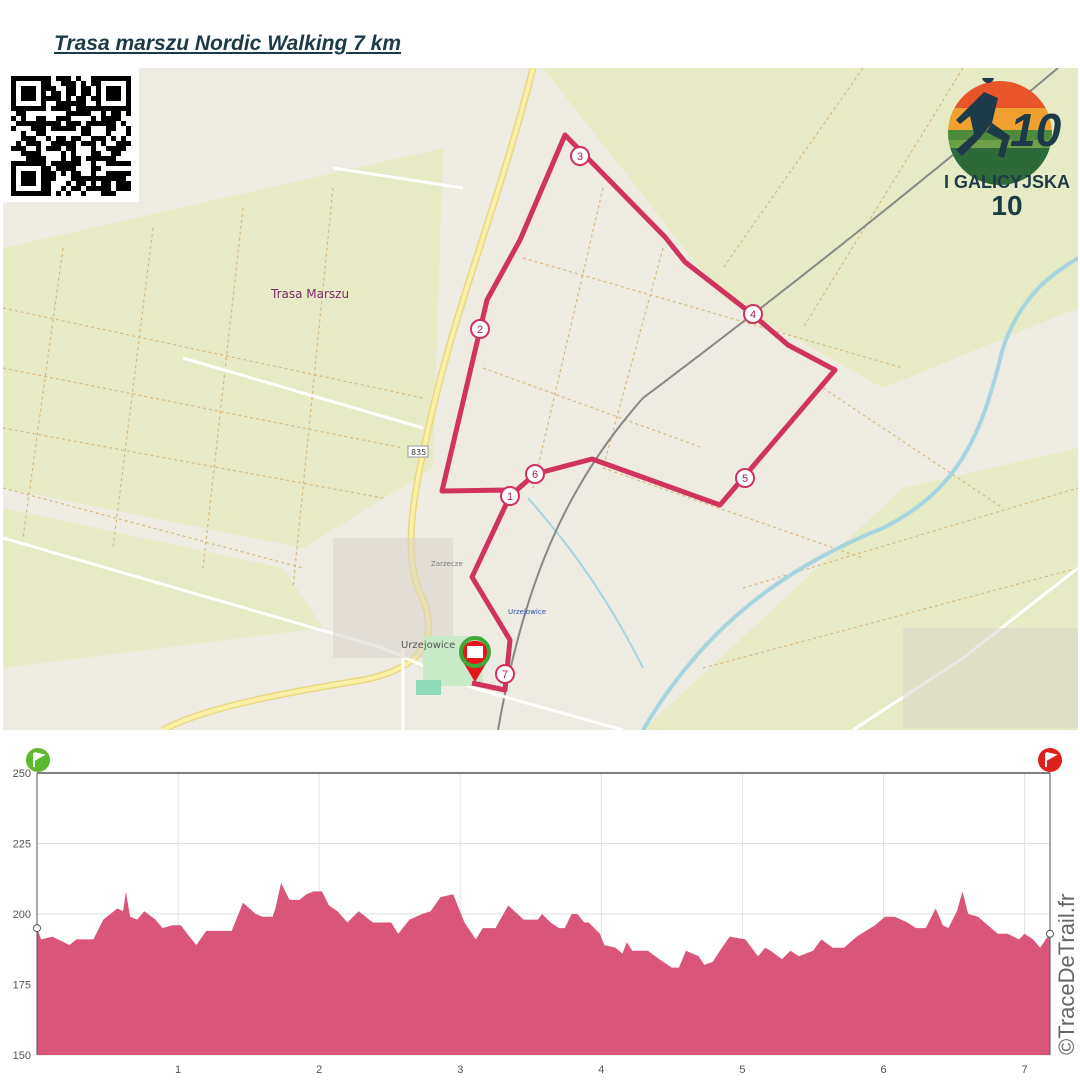 The height and width of the screenshot is (1080, 1080). I want to click on x-tick-label: 7, so click(1025, 1070).